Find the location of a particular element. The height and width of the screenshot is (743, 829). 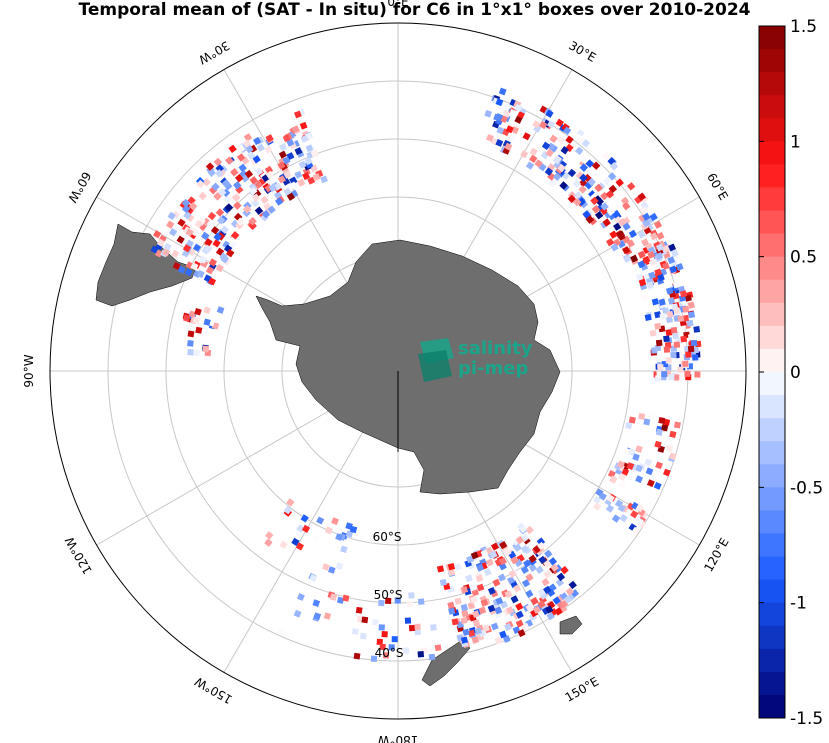

logo-line-2: pi-mep is located at coordinates (493, 368).